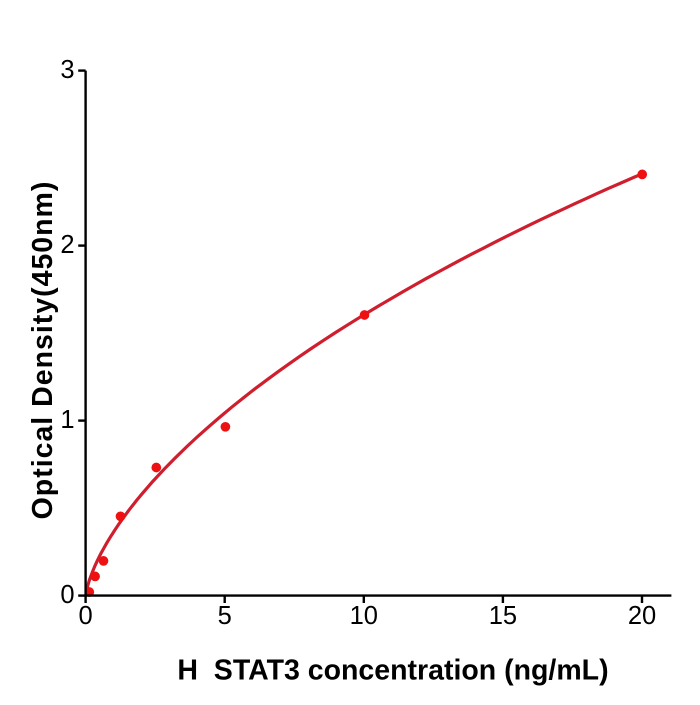 The height and width of the screenshot is (705, 700). Describe the element at coordinates (364, 616) in the screenshot. I see `svg-text: 10` at that location.